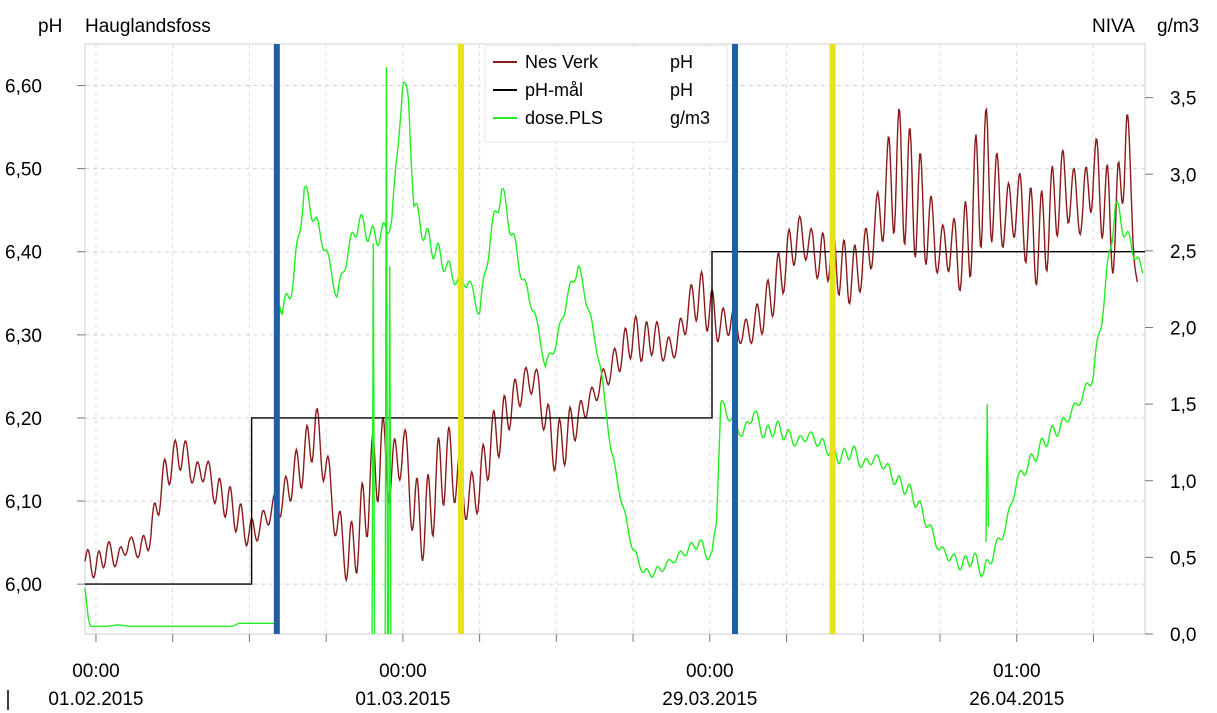 This screenshot has width=1217, height=713. I want to click on legend: Nes Verk pH pH-mål pH dose.PLS g/m3, so click(606, 94).